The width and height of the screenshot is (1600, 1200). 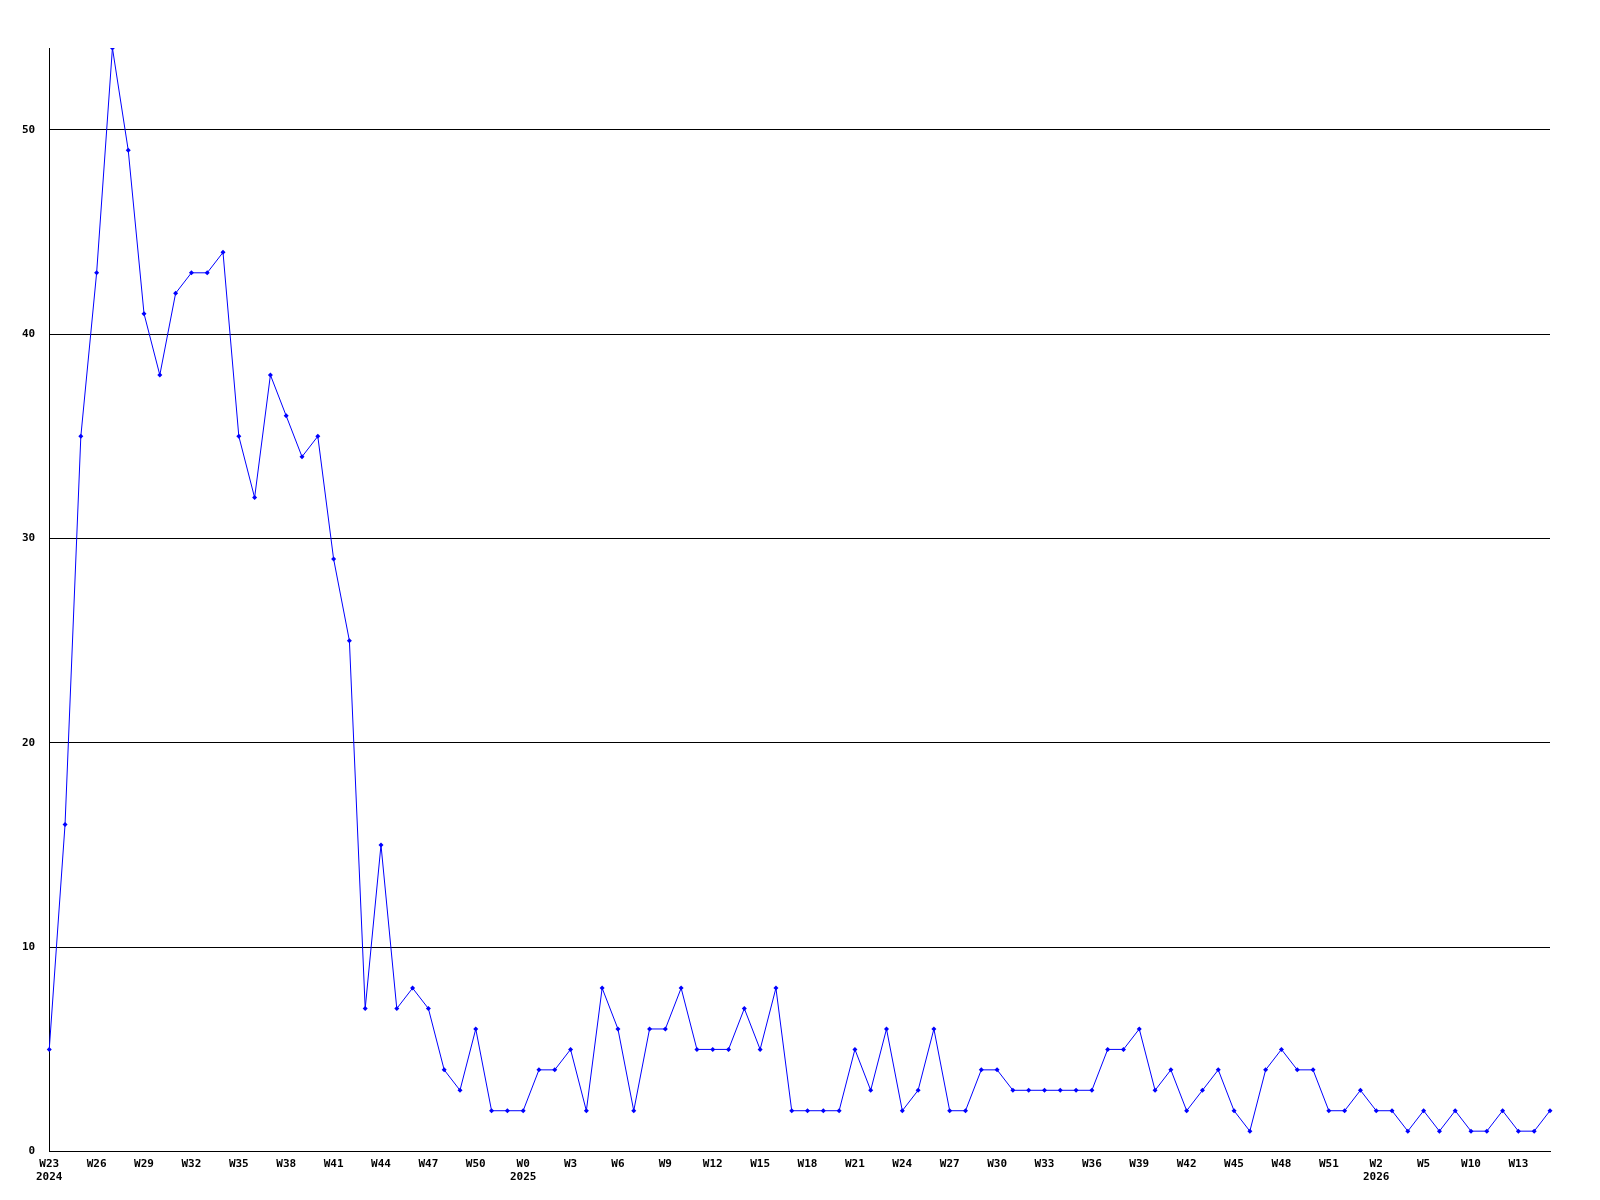 What do you see at coordinates (49, 1170) in the screenshot?
I see `x-tick-label: W23 2024` at bounding box center [49, 1170].